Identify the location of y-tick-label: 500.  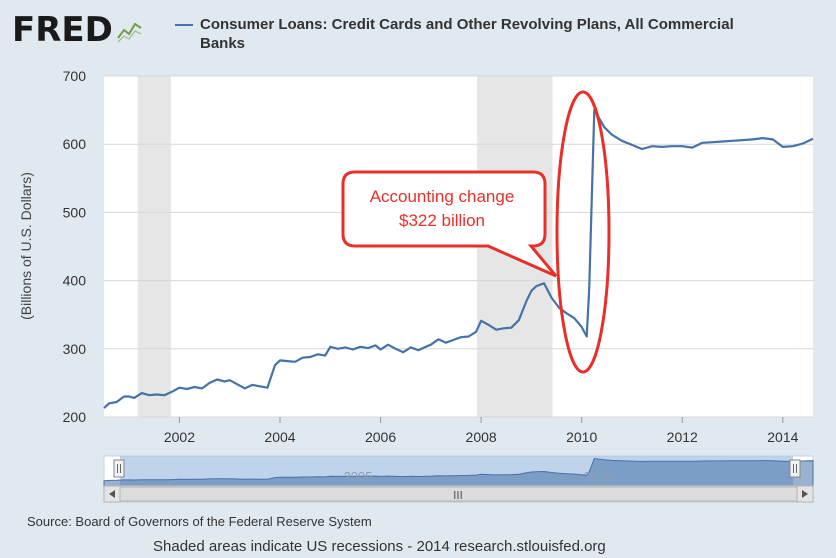
(75, 212).